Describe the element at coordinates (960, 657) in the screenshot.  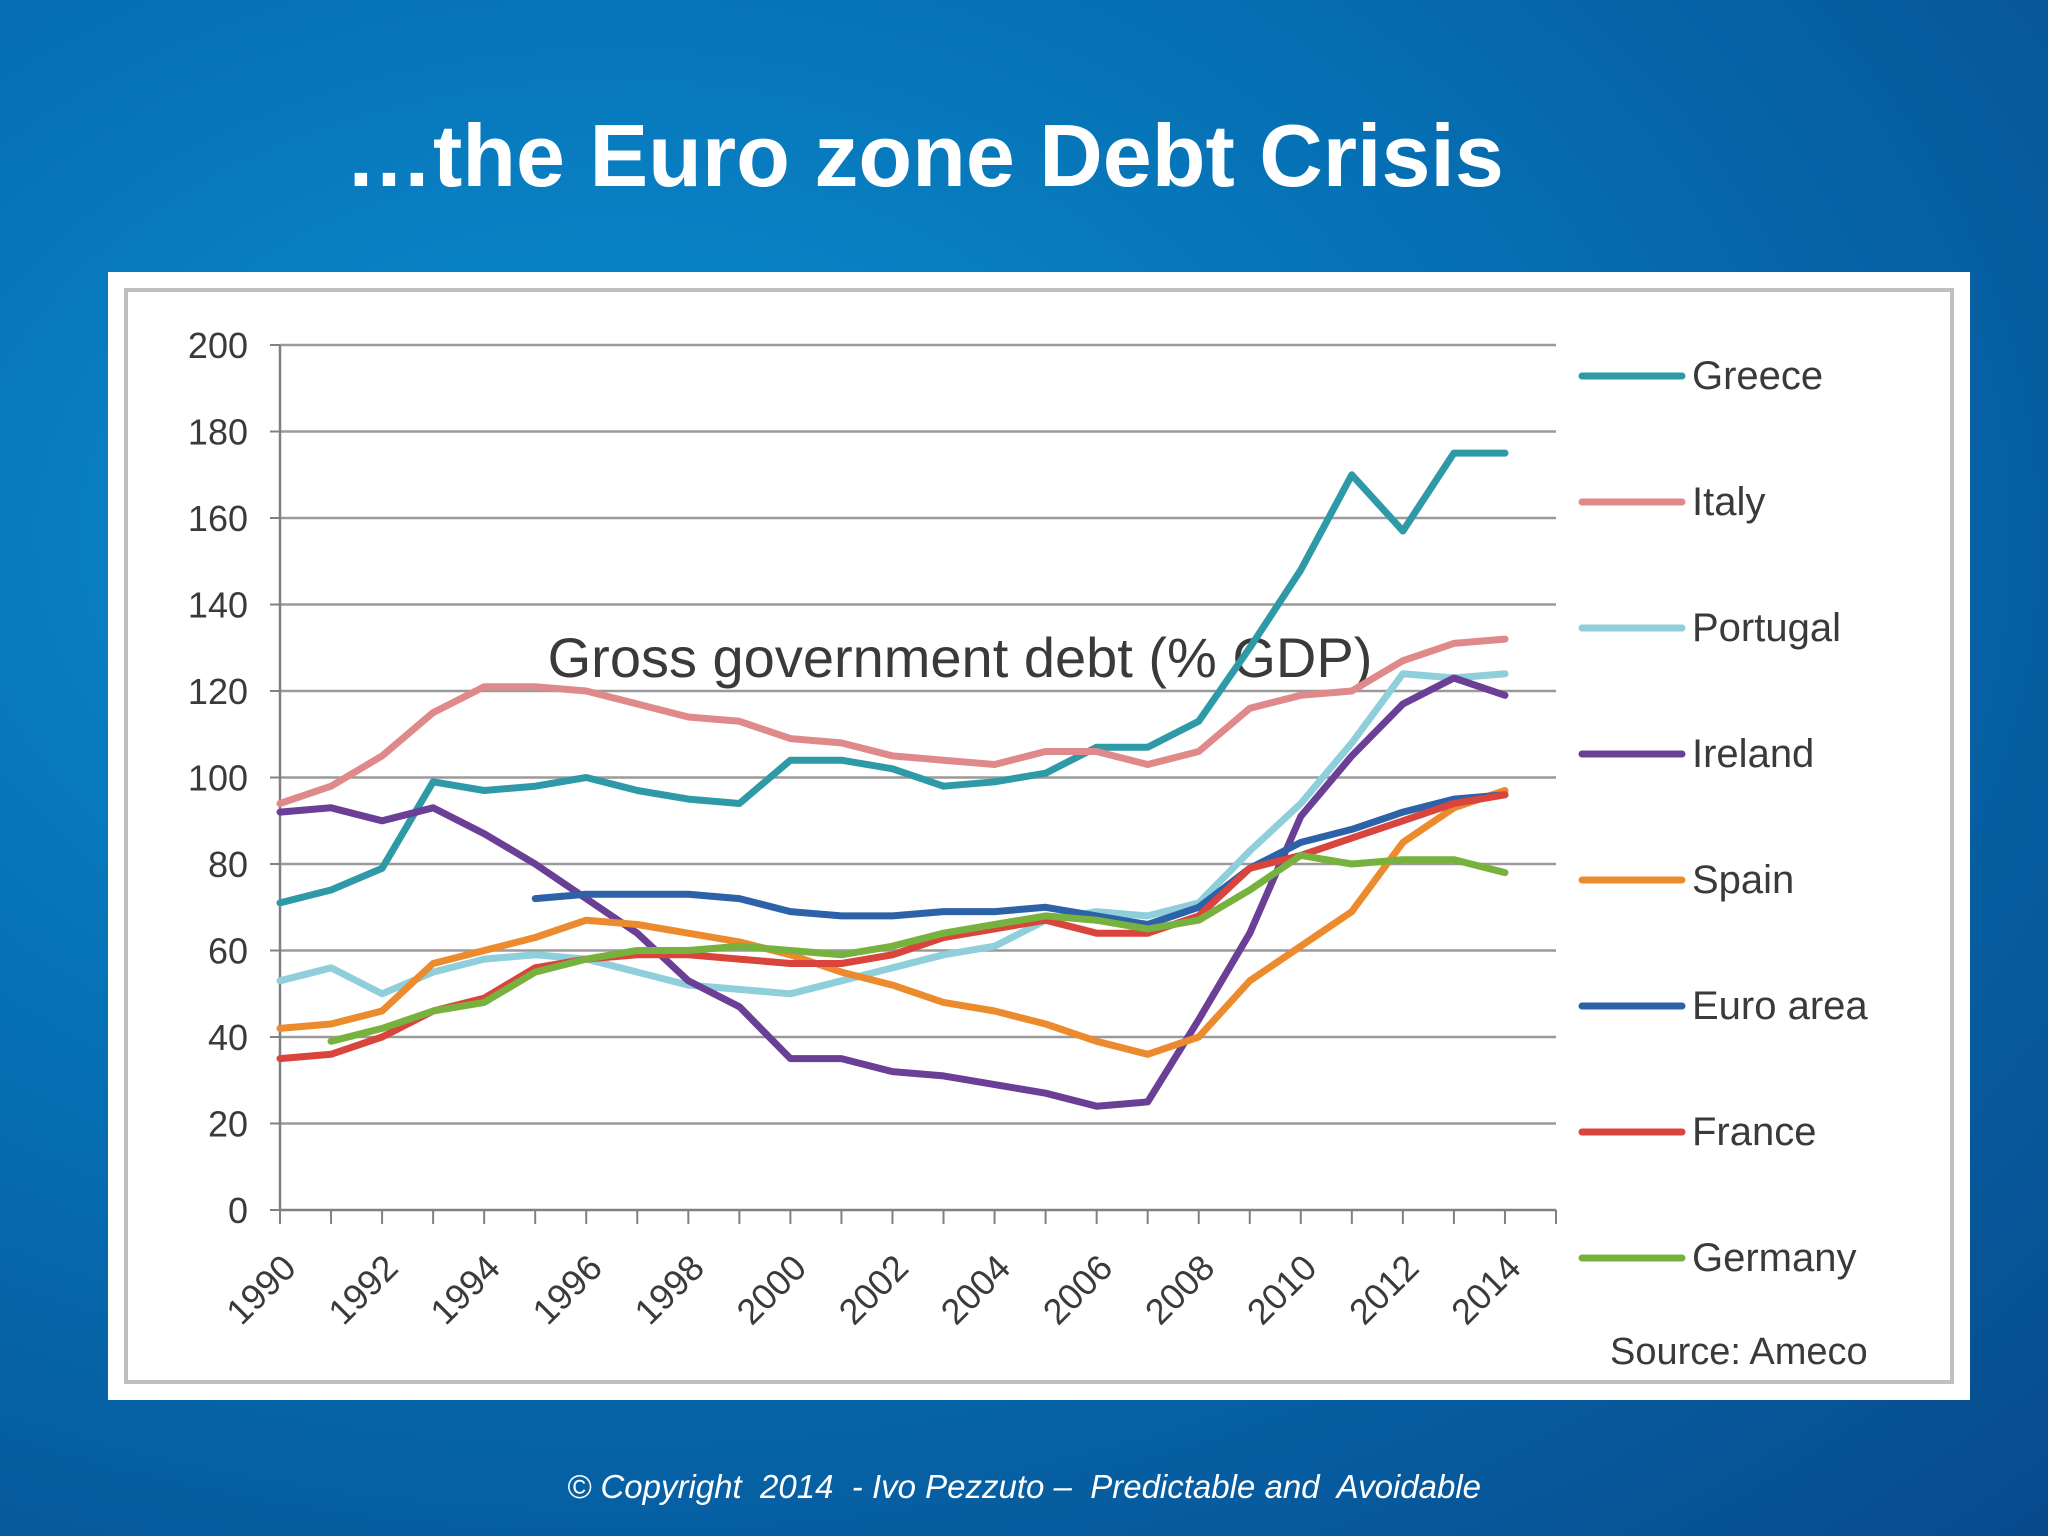
I see `chart-title: Gross government debt (% GDP)` at that location.